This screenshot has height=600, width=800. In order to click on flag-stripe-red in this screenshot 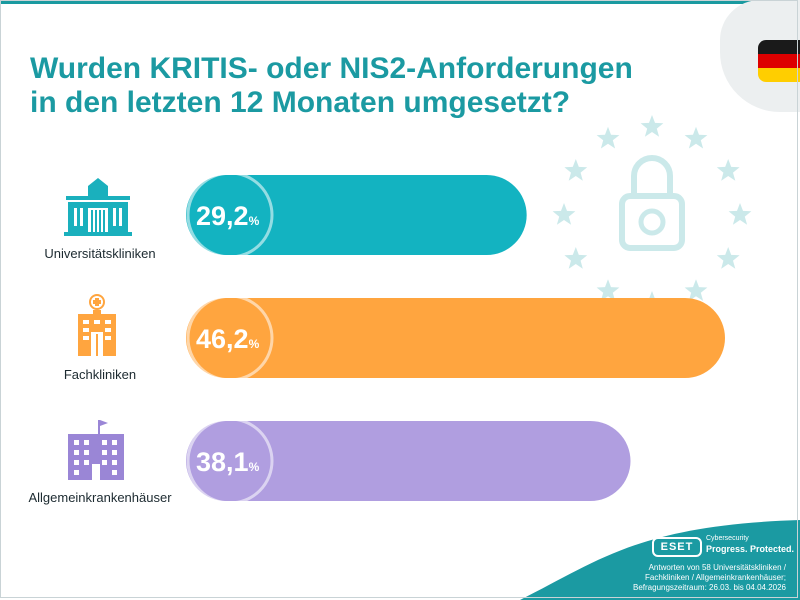, I will do `click(779, 61)`.